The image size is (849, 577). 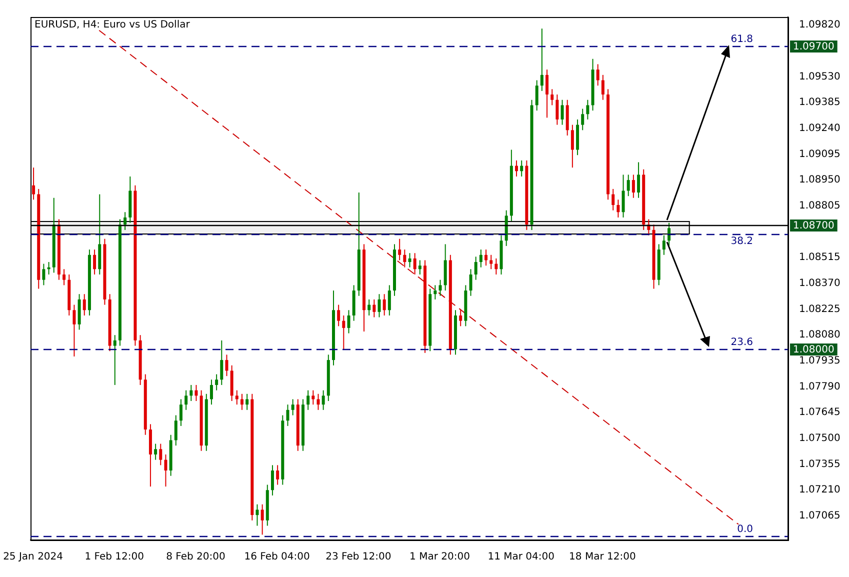 What do you see at coordinates (819, 76) in the screenshot?
I see `y-tick-label: 1.09530` at bounding box center [819, 76].